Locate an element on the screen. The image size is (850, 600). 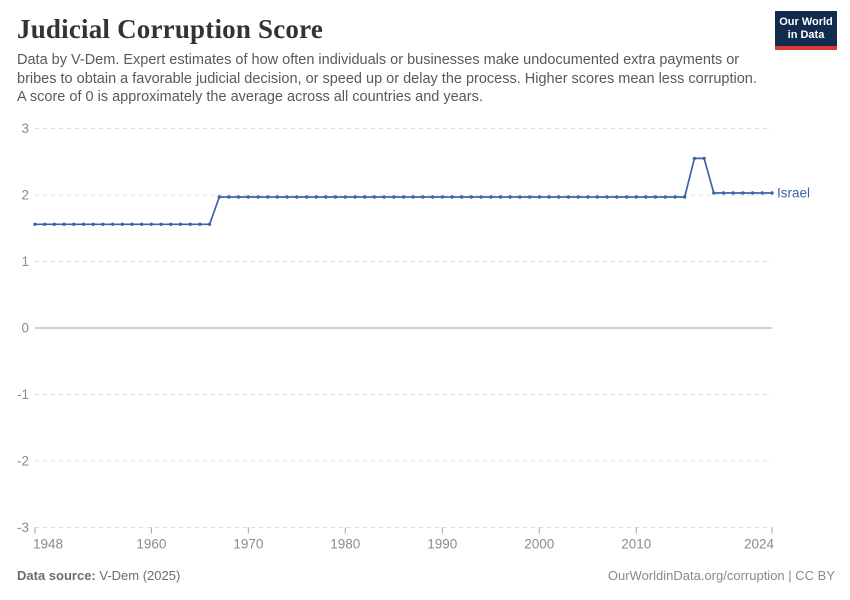
owid-logo-line2: in Data is located at coordinates (806, 34).